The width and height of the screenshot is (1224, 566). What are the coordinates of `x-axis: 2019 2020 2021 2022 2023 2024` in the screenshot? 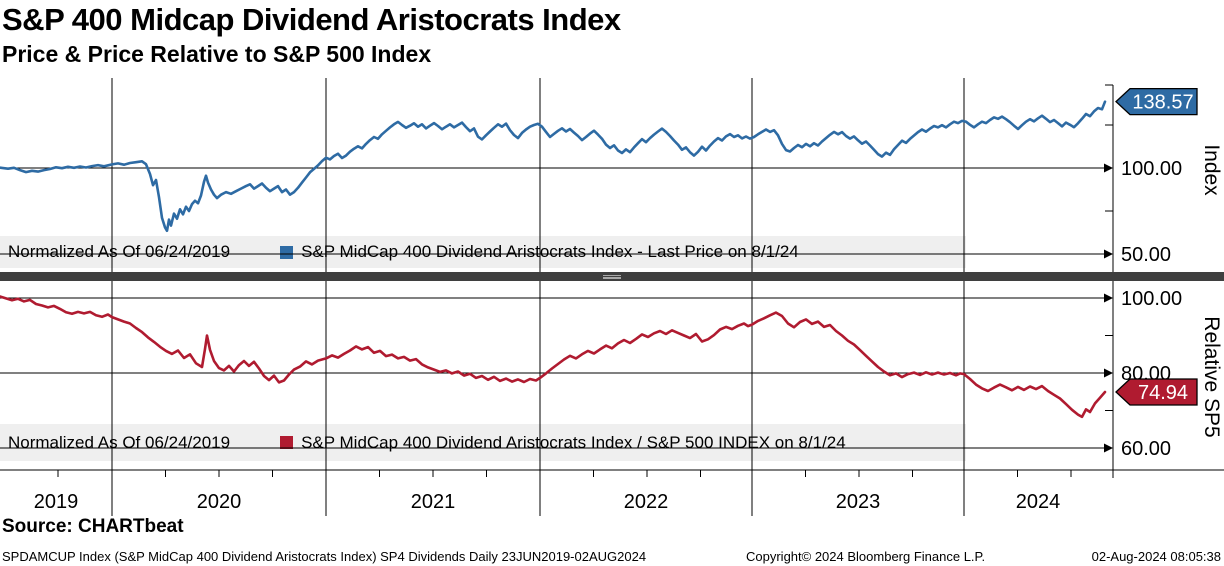 It's located at (612, 492).